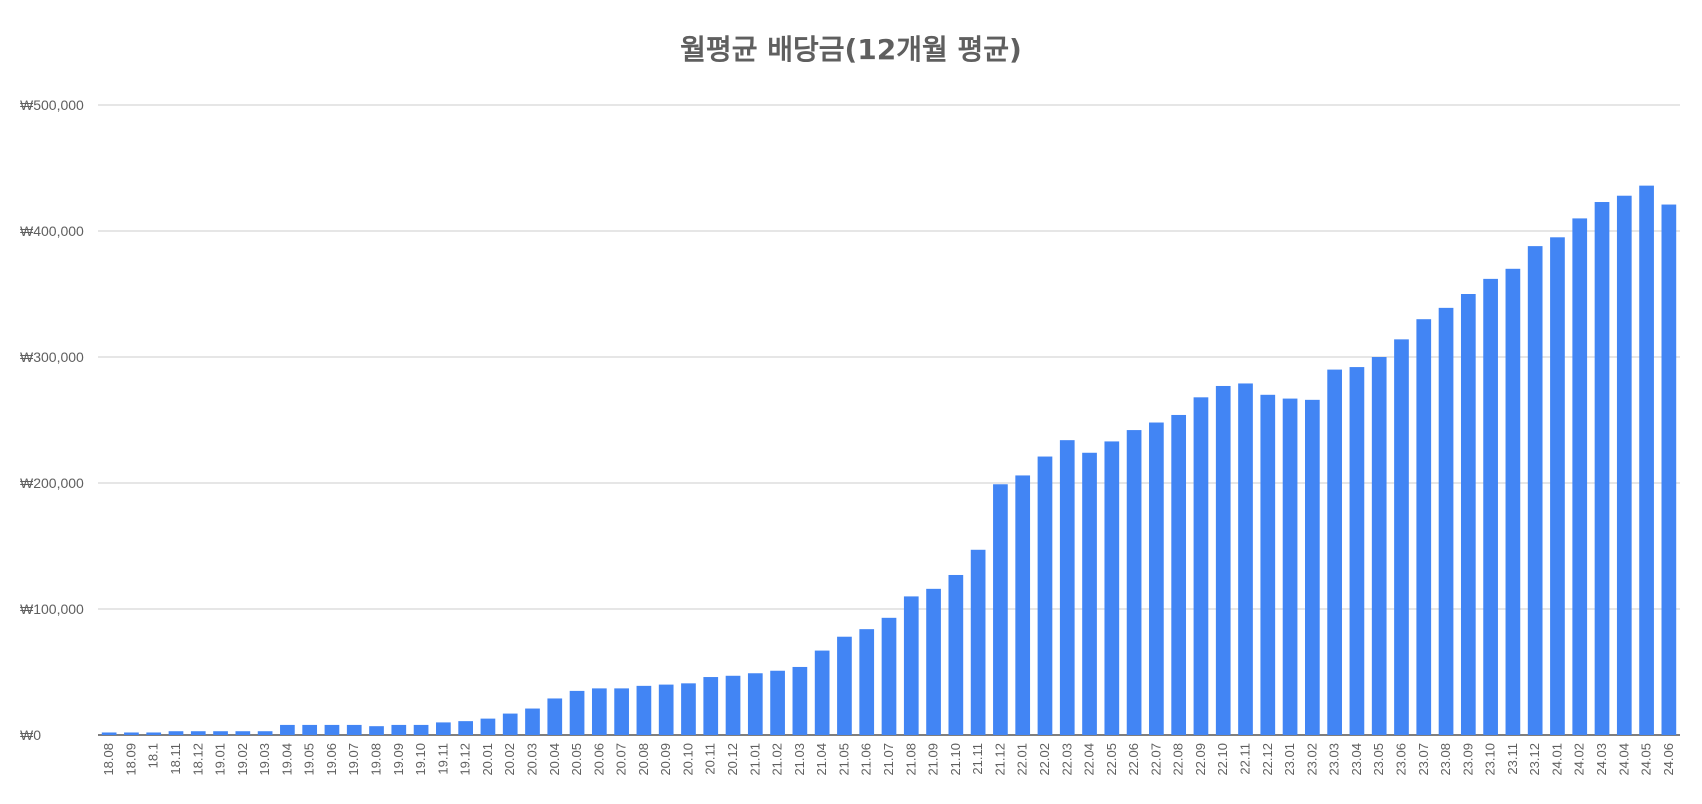 Image resolution: width=1702 pixels, height=804 pixels. What do you see at coordinates (1468, 514) in the screenshot?
I see `bar-23.09` at bounding box center [1468, 514].